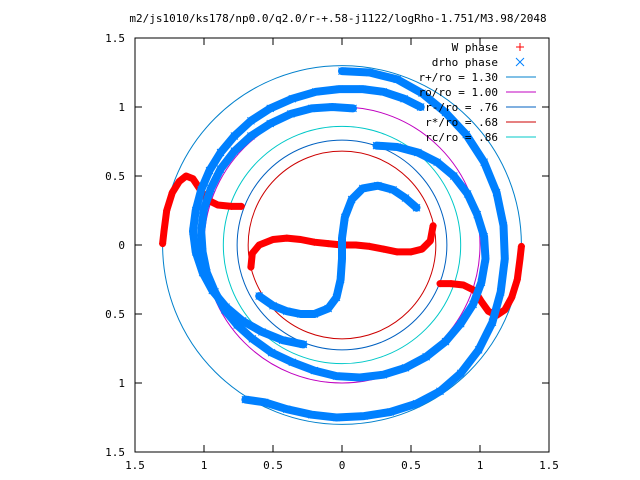 The image size is (640, 480). I want to click on legend-label: rc/ro = .86, so click(461, 137).